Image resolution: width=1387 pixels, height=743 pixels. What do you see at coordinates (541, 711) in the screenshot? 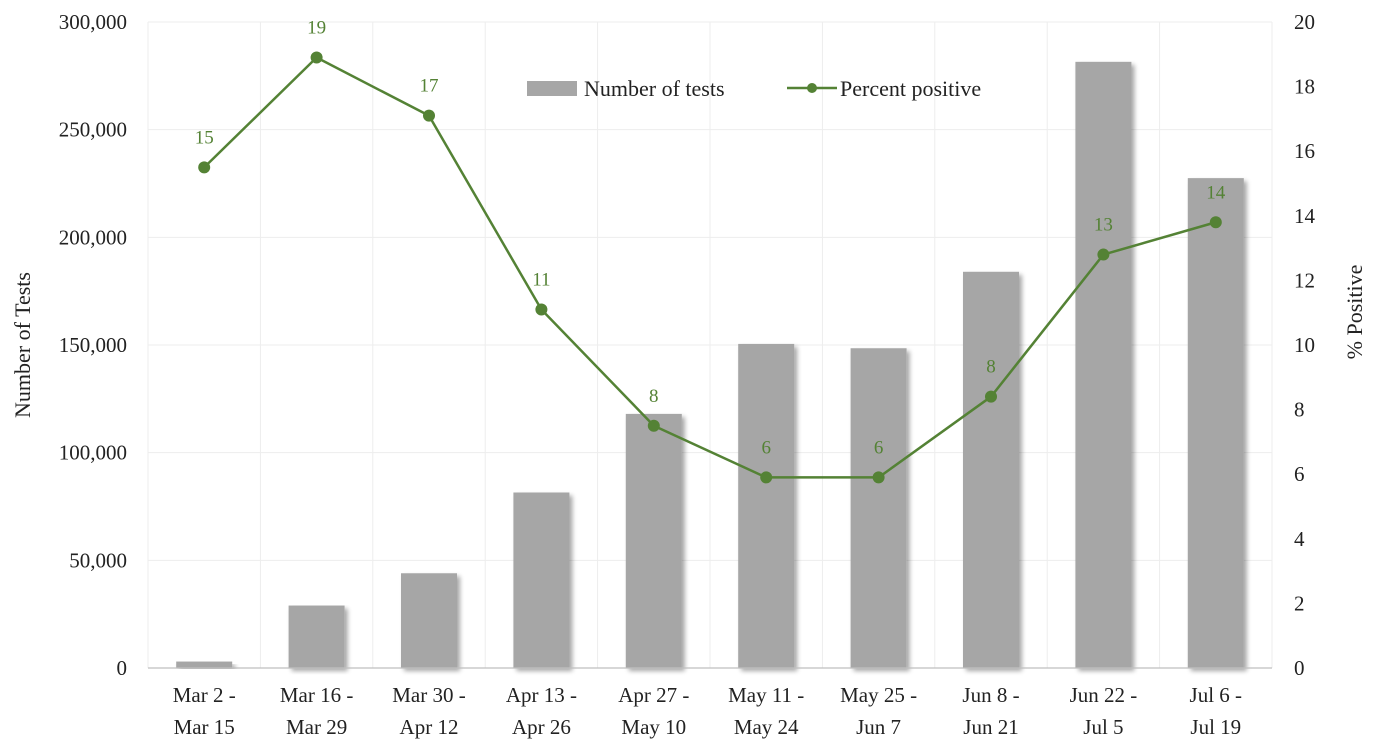
I see `x-axis-tick-label: Apr 13 -Apr 26` at bounding box center [541, 711].